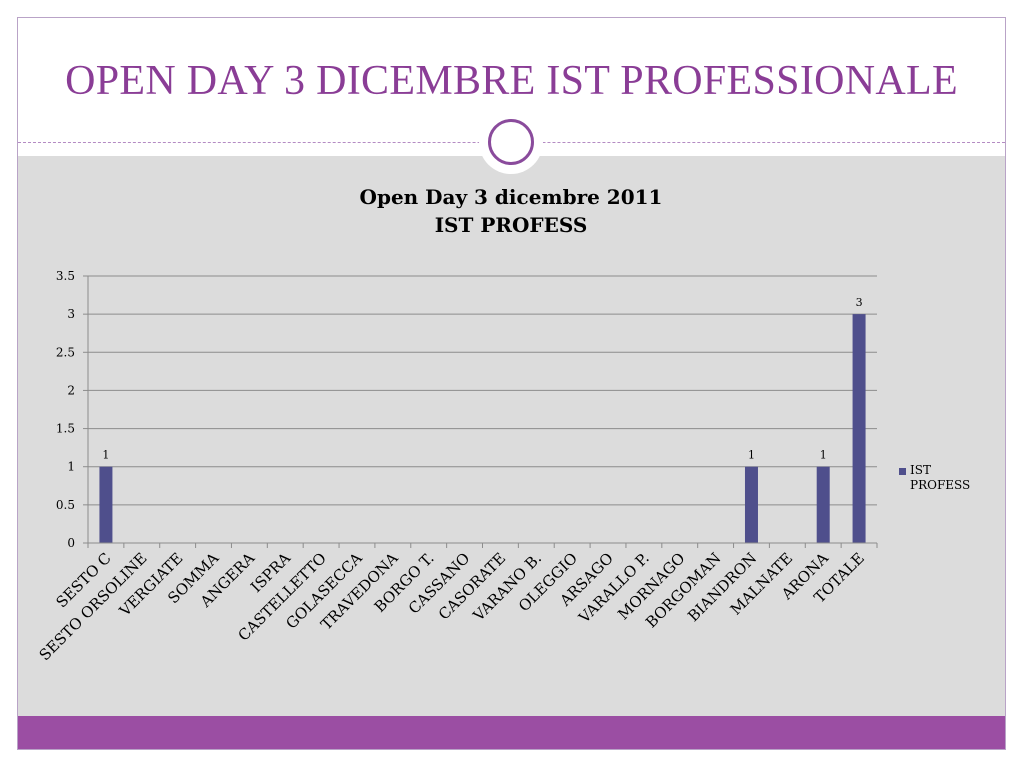  I want to click on y-tick-label: 1.5, so click(65, 429).